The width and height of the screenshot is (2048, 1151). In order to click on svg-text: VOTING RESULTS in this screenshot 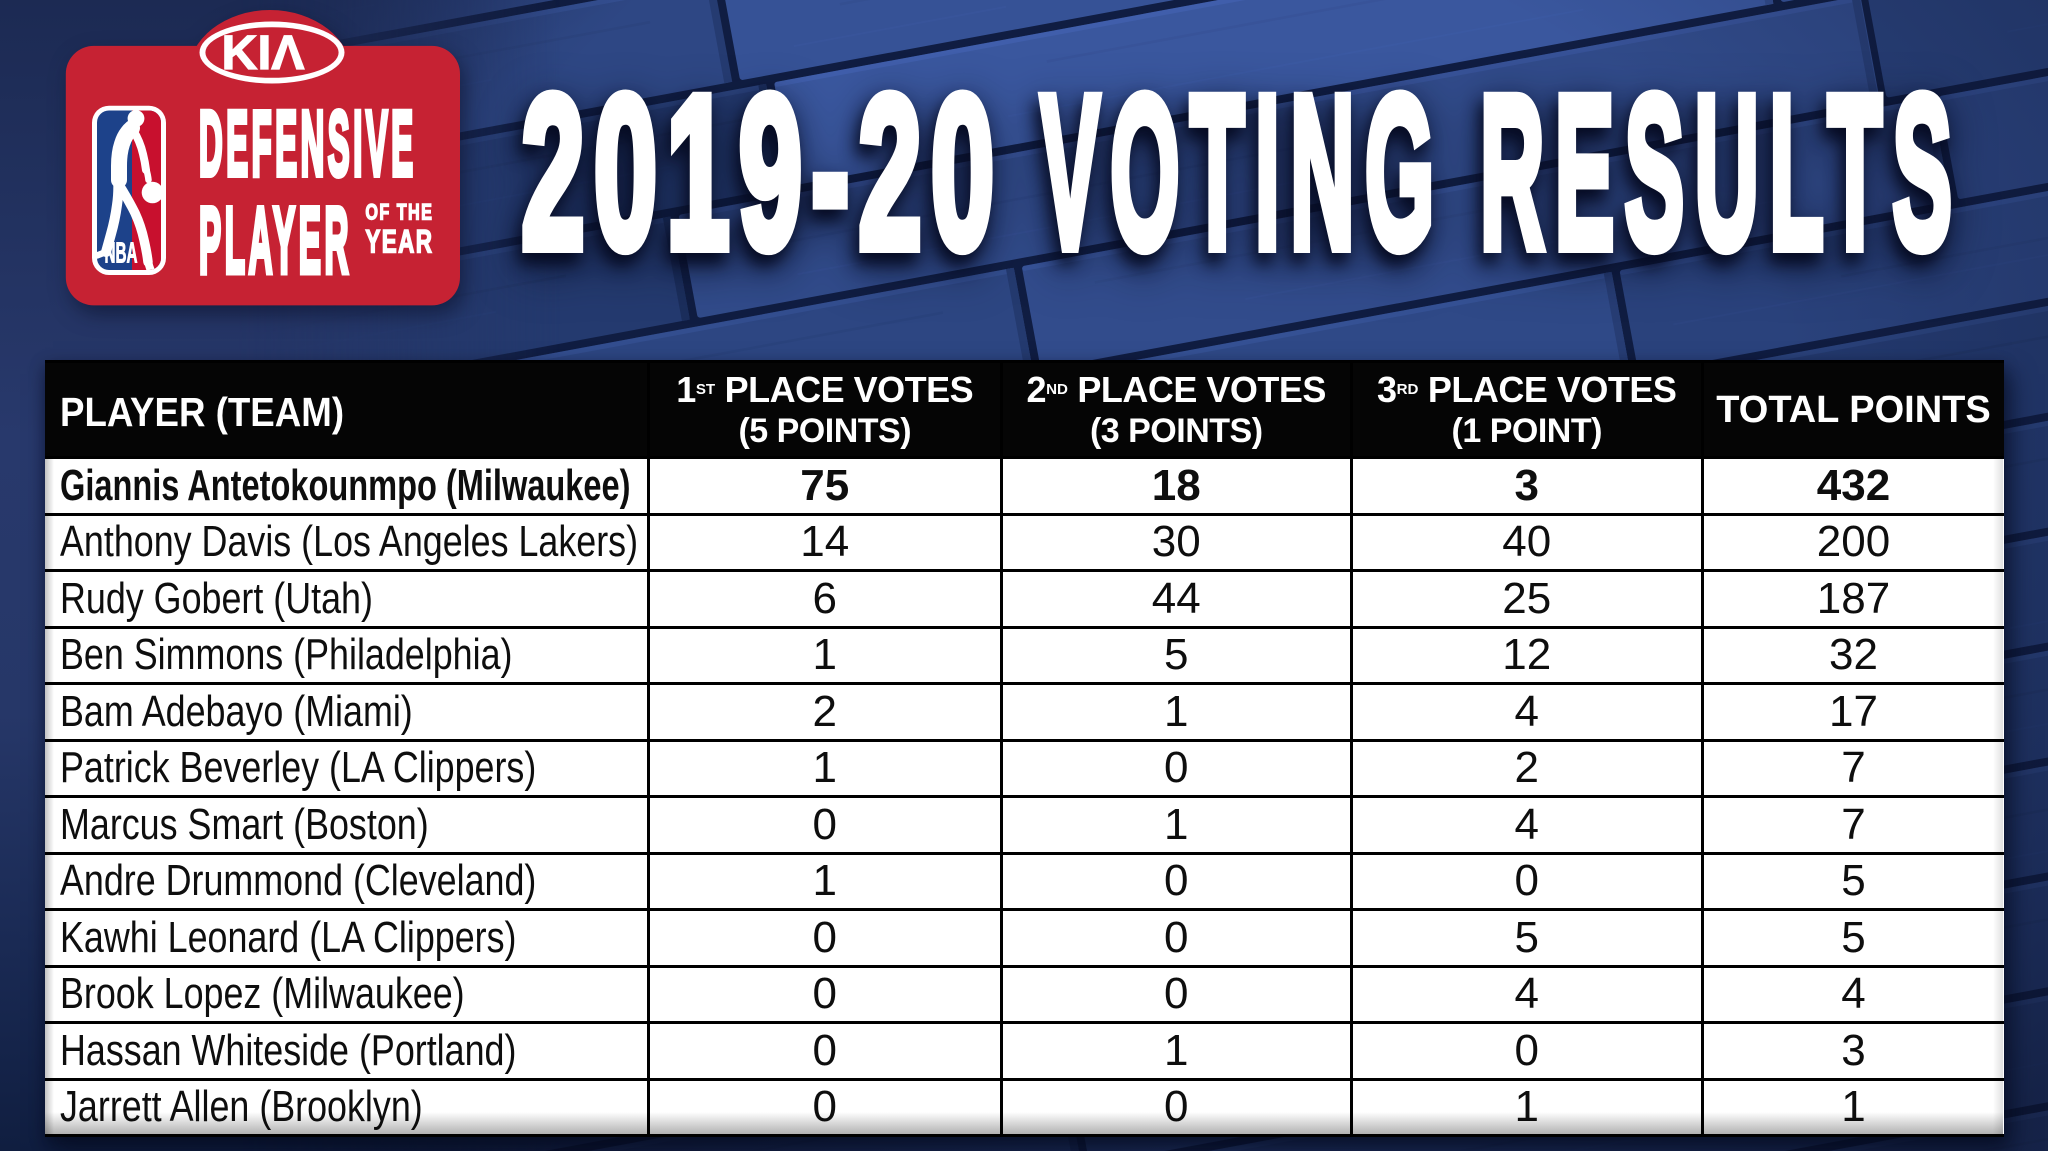, I will do `click(1502, 172)`.